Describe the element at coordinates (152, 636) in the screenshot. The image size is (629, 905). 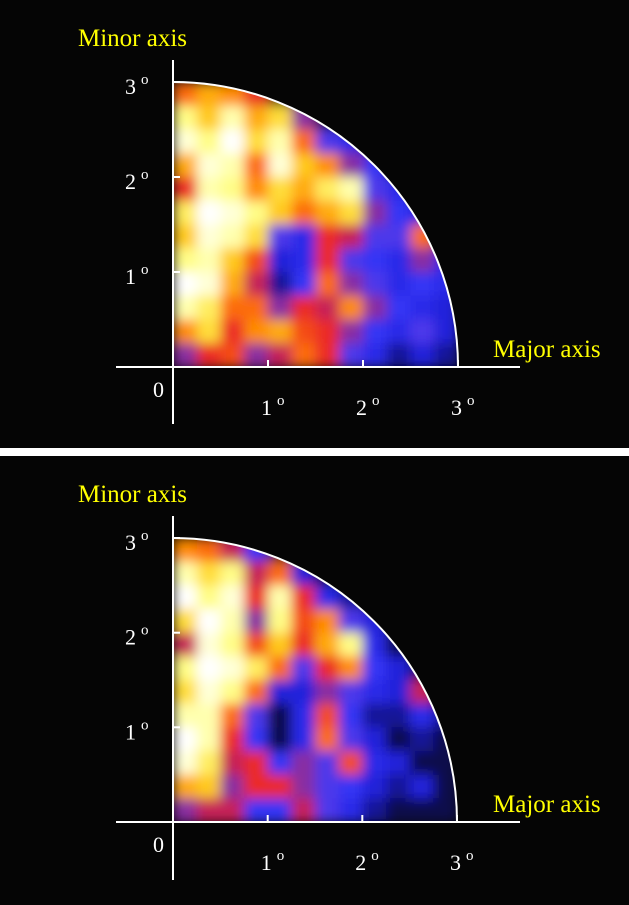
I see `y-ticks: 1 o 2 o 3 o` at that location.